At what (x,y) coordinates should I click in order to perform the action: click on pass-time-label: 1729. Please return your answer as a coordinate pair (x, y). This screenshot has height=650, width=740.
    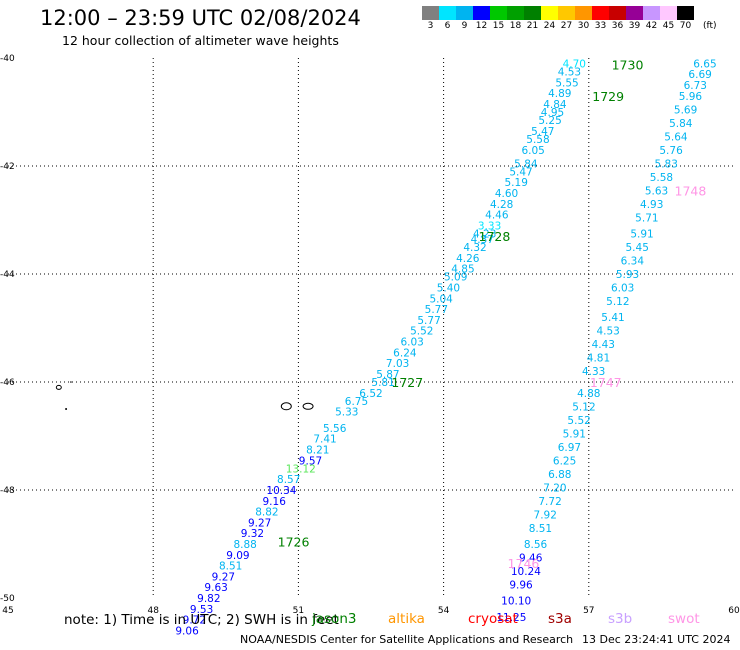
    Looking at the image, I should click on (608, 96).